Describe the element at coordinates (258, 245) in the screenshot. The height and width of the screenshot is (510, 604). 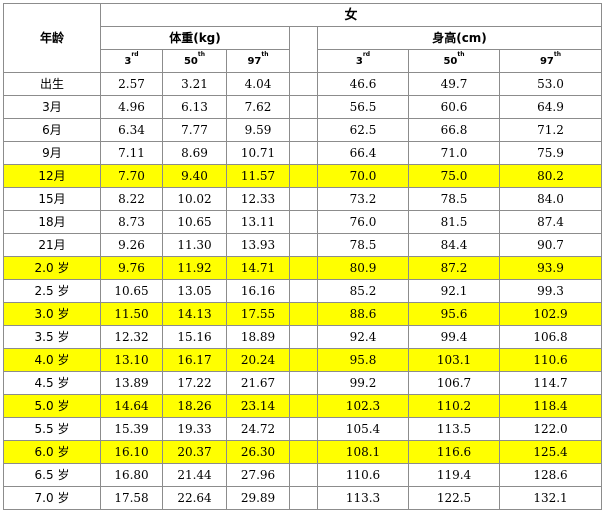
I see `weight-p97-cell: 13.93` at that location.